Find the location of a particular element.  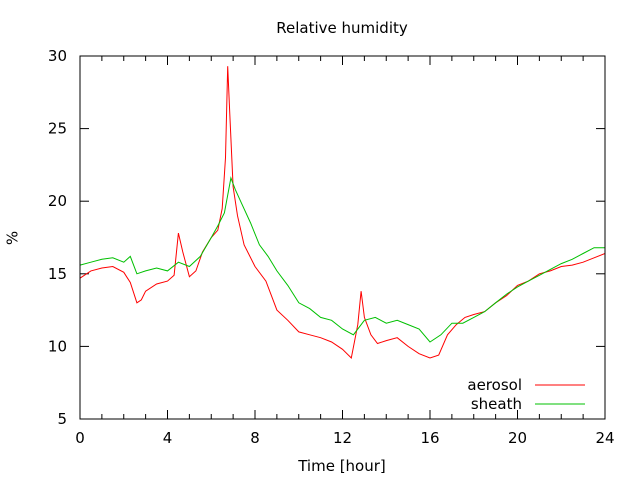

x-tick-label: 4 is located at coordinates (168, 438).